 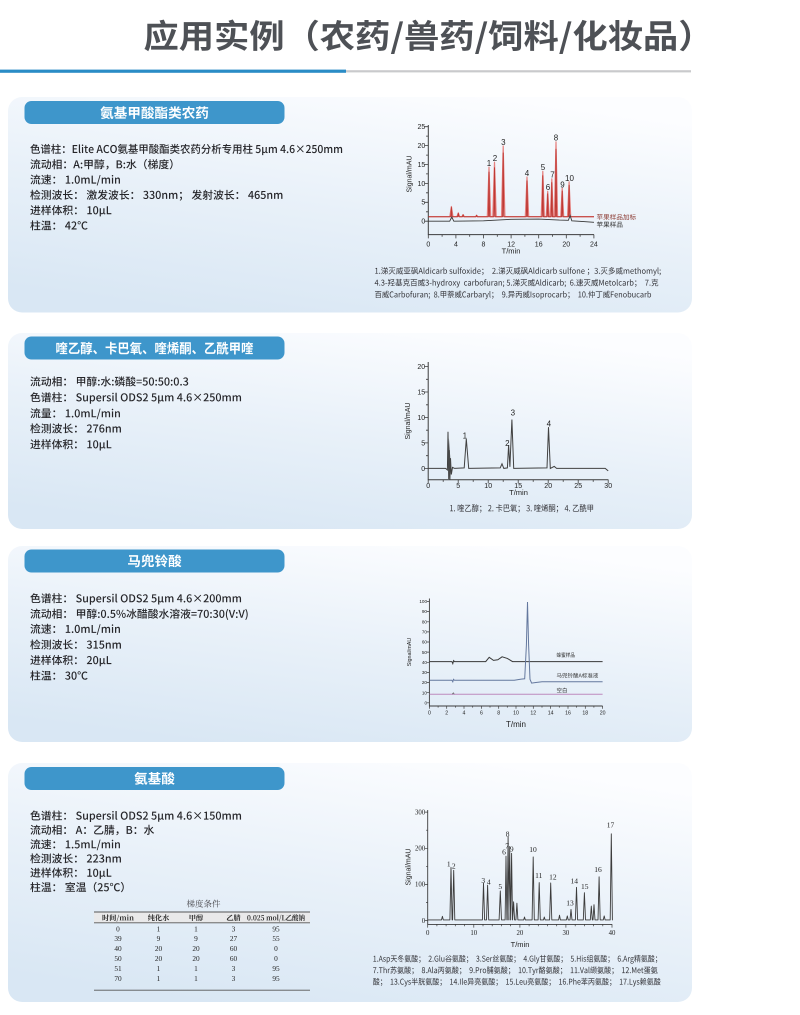 I want to click on svg-text: 17, so click(x=611, y=825).